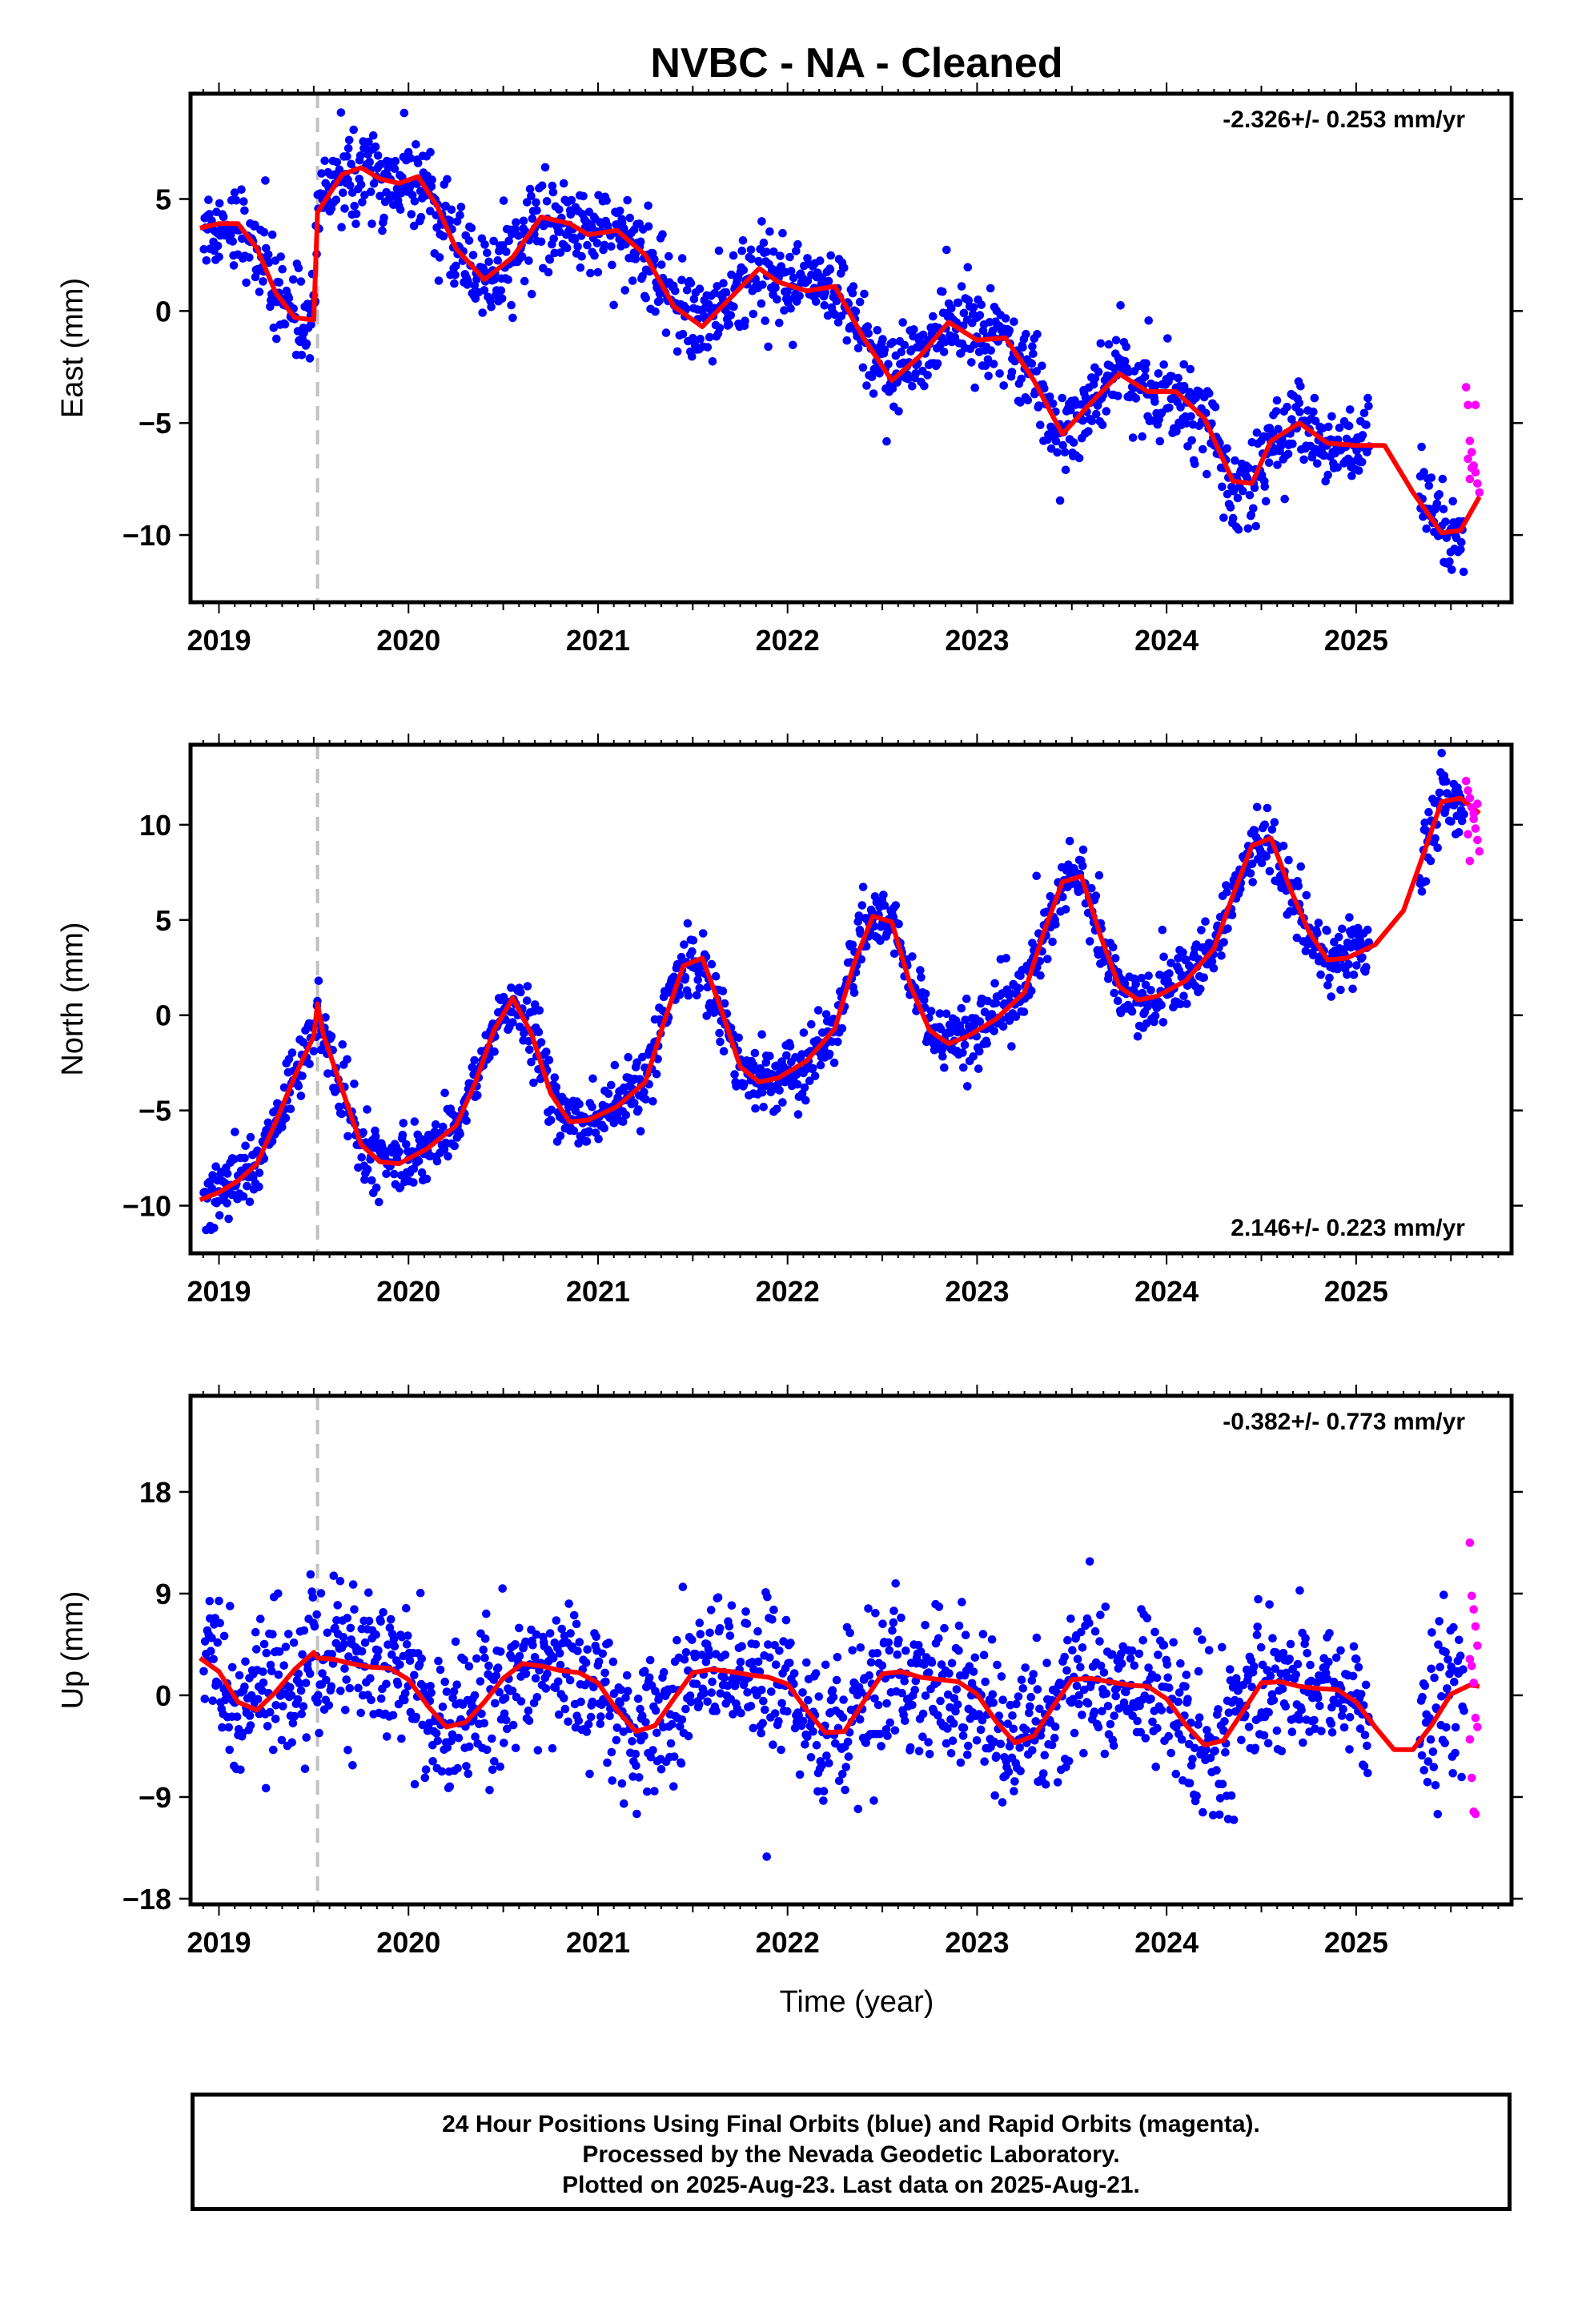 This screenshot has height=2324, width=1582. Describe the element at coordinates (1475, 828) in the screenshot. I see `north-rapid-point` at that location.